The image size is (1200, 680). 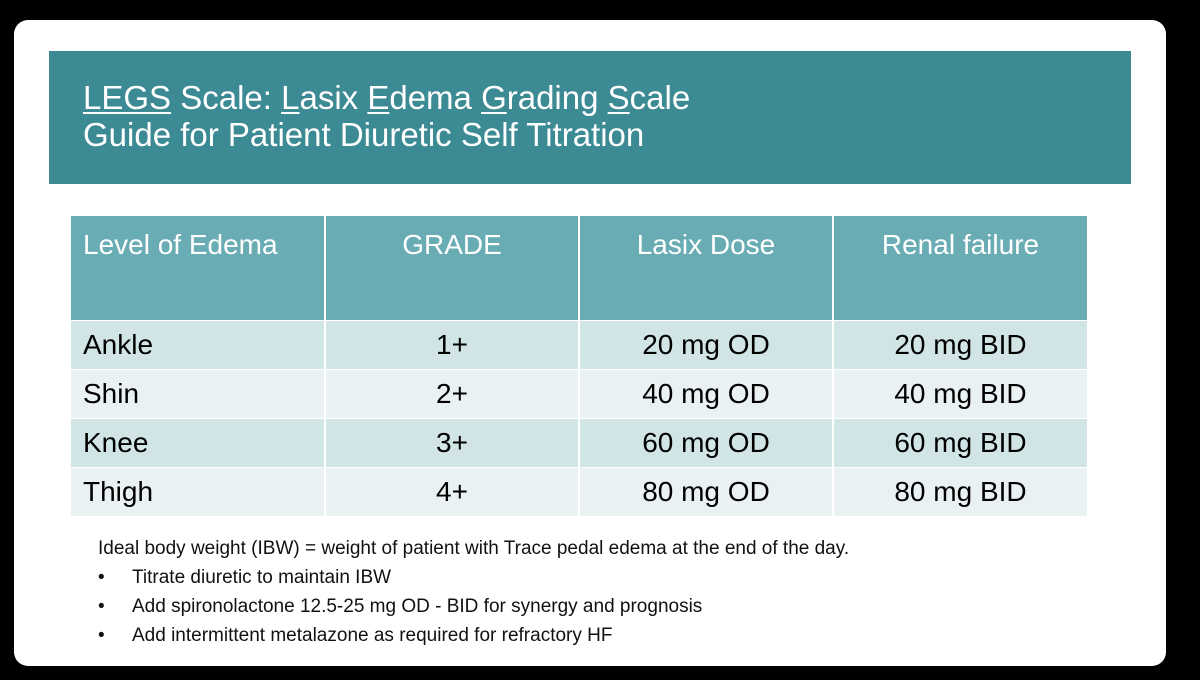 I want to click on header-level-of-edema: Level of Edema, so click(x=198, y=268).